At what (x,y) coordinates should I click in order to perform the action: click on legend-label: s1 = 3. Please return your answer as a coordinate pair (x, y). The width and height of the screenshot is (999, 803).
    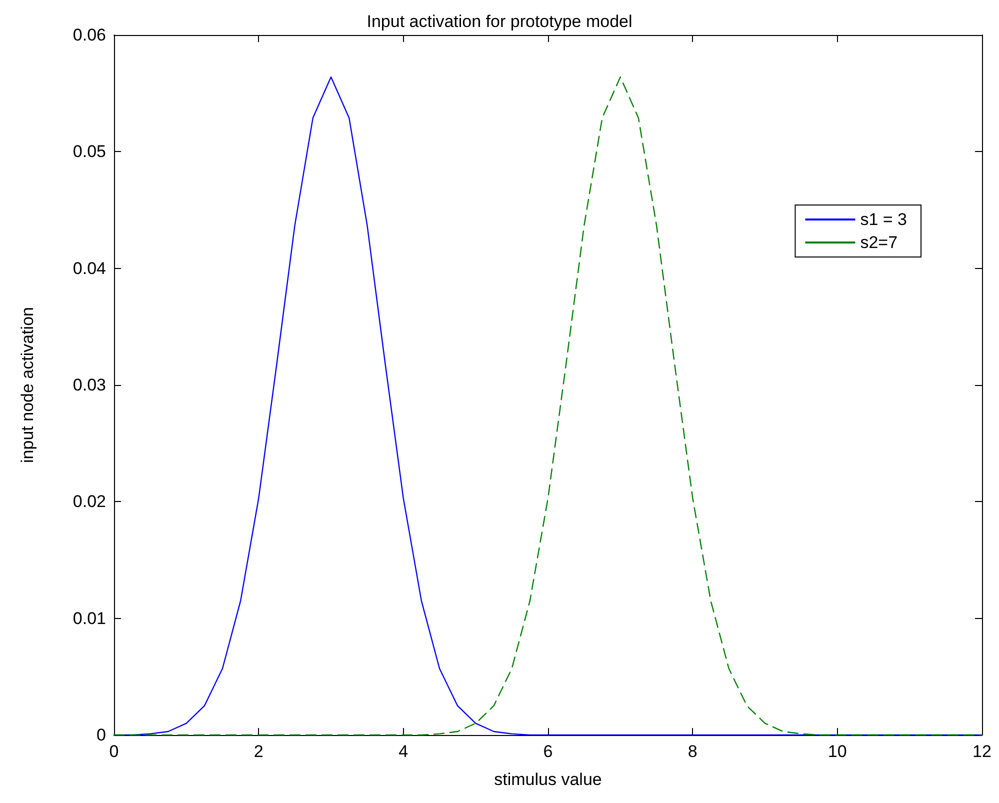
    Looking at the image, I should click on (884, 219).